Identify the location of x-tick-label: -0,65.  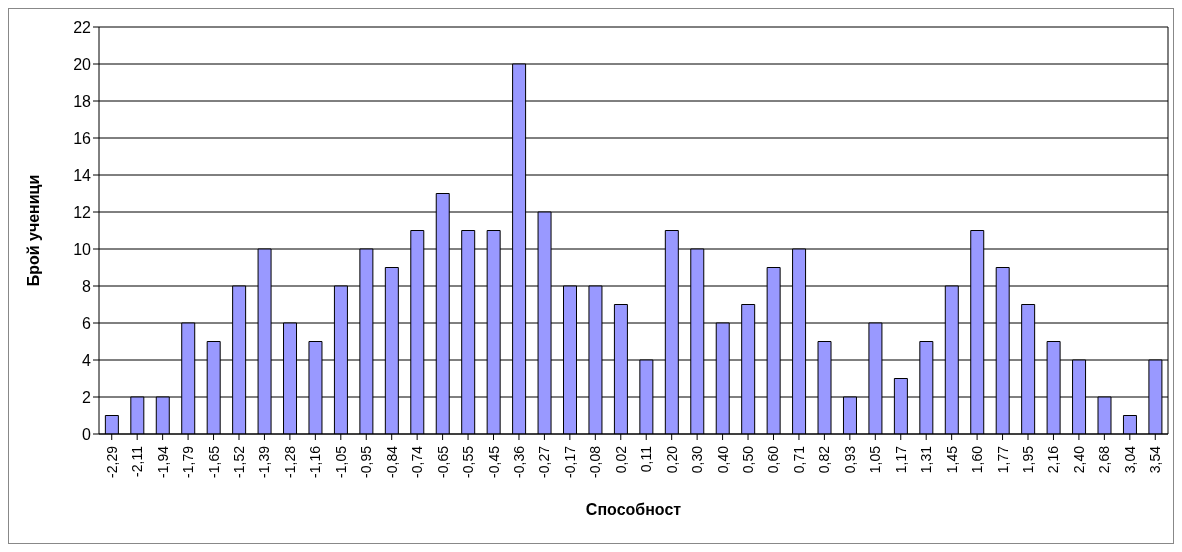
(442, 461).